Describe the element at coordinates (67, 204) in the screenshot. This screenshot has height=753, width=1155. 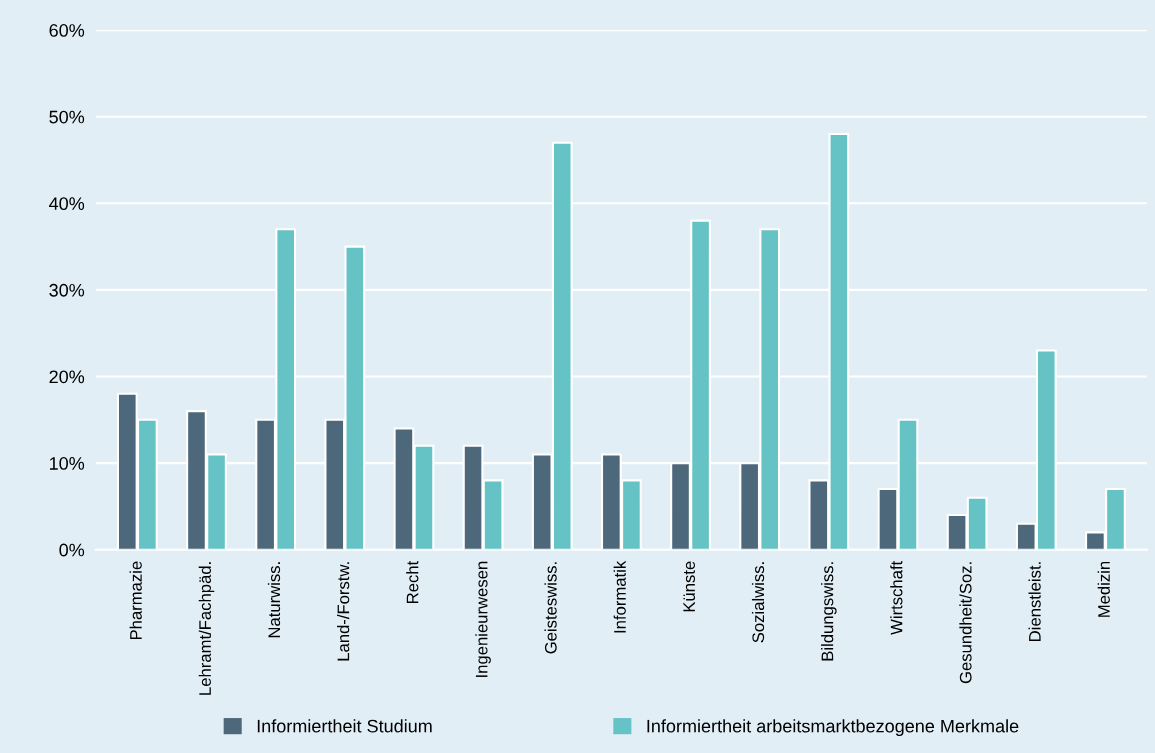
I see `y-tick-label: 40%` at that location.